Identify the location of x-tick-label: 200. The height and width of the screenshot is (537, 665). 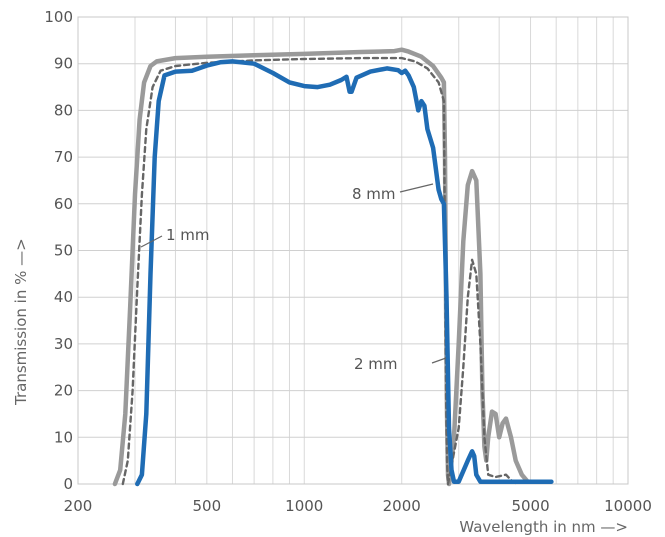
(78, 506).